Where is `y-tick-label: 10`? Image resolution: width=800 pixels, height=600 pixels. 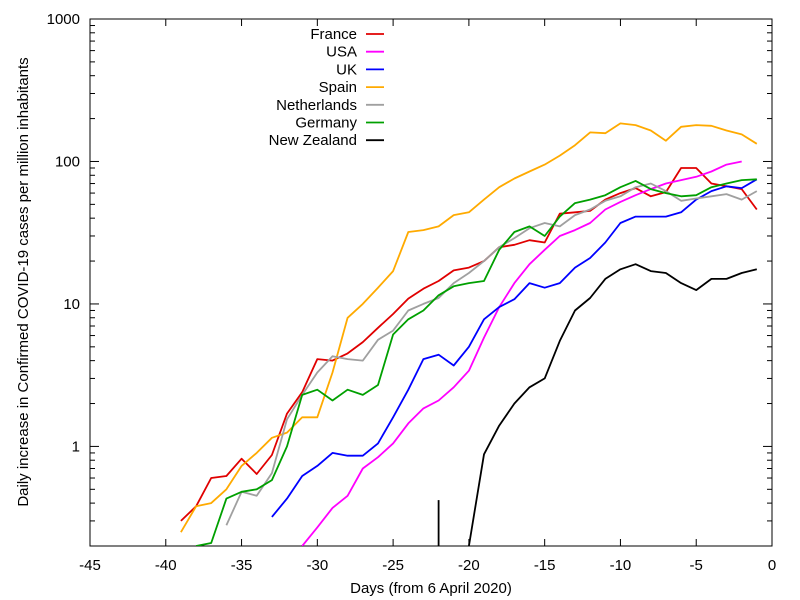
y-tick-label: 10 is located at coordinates (71, 304).